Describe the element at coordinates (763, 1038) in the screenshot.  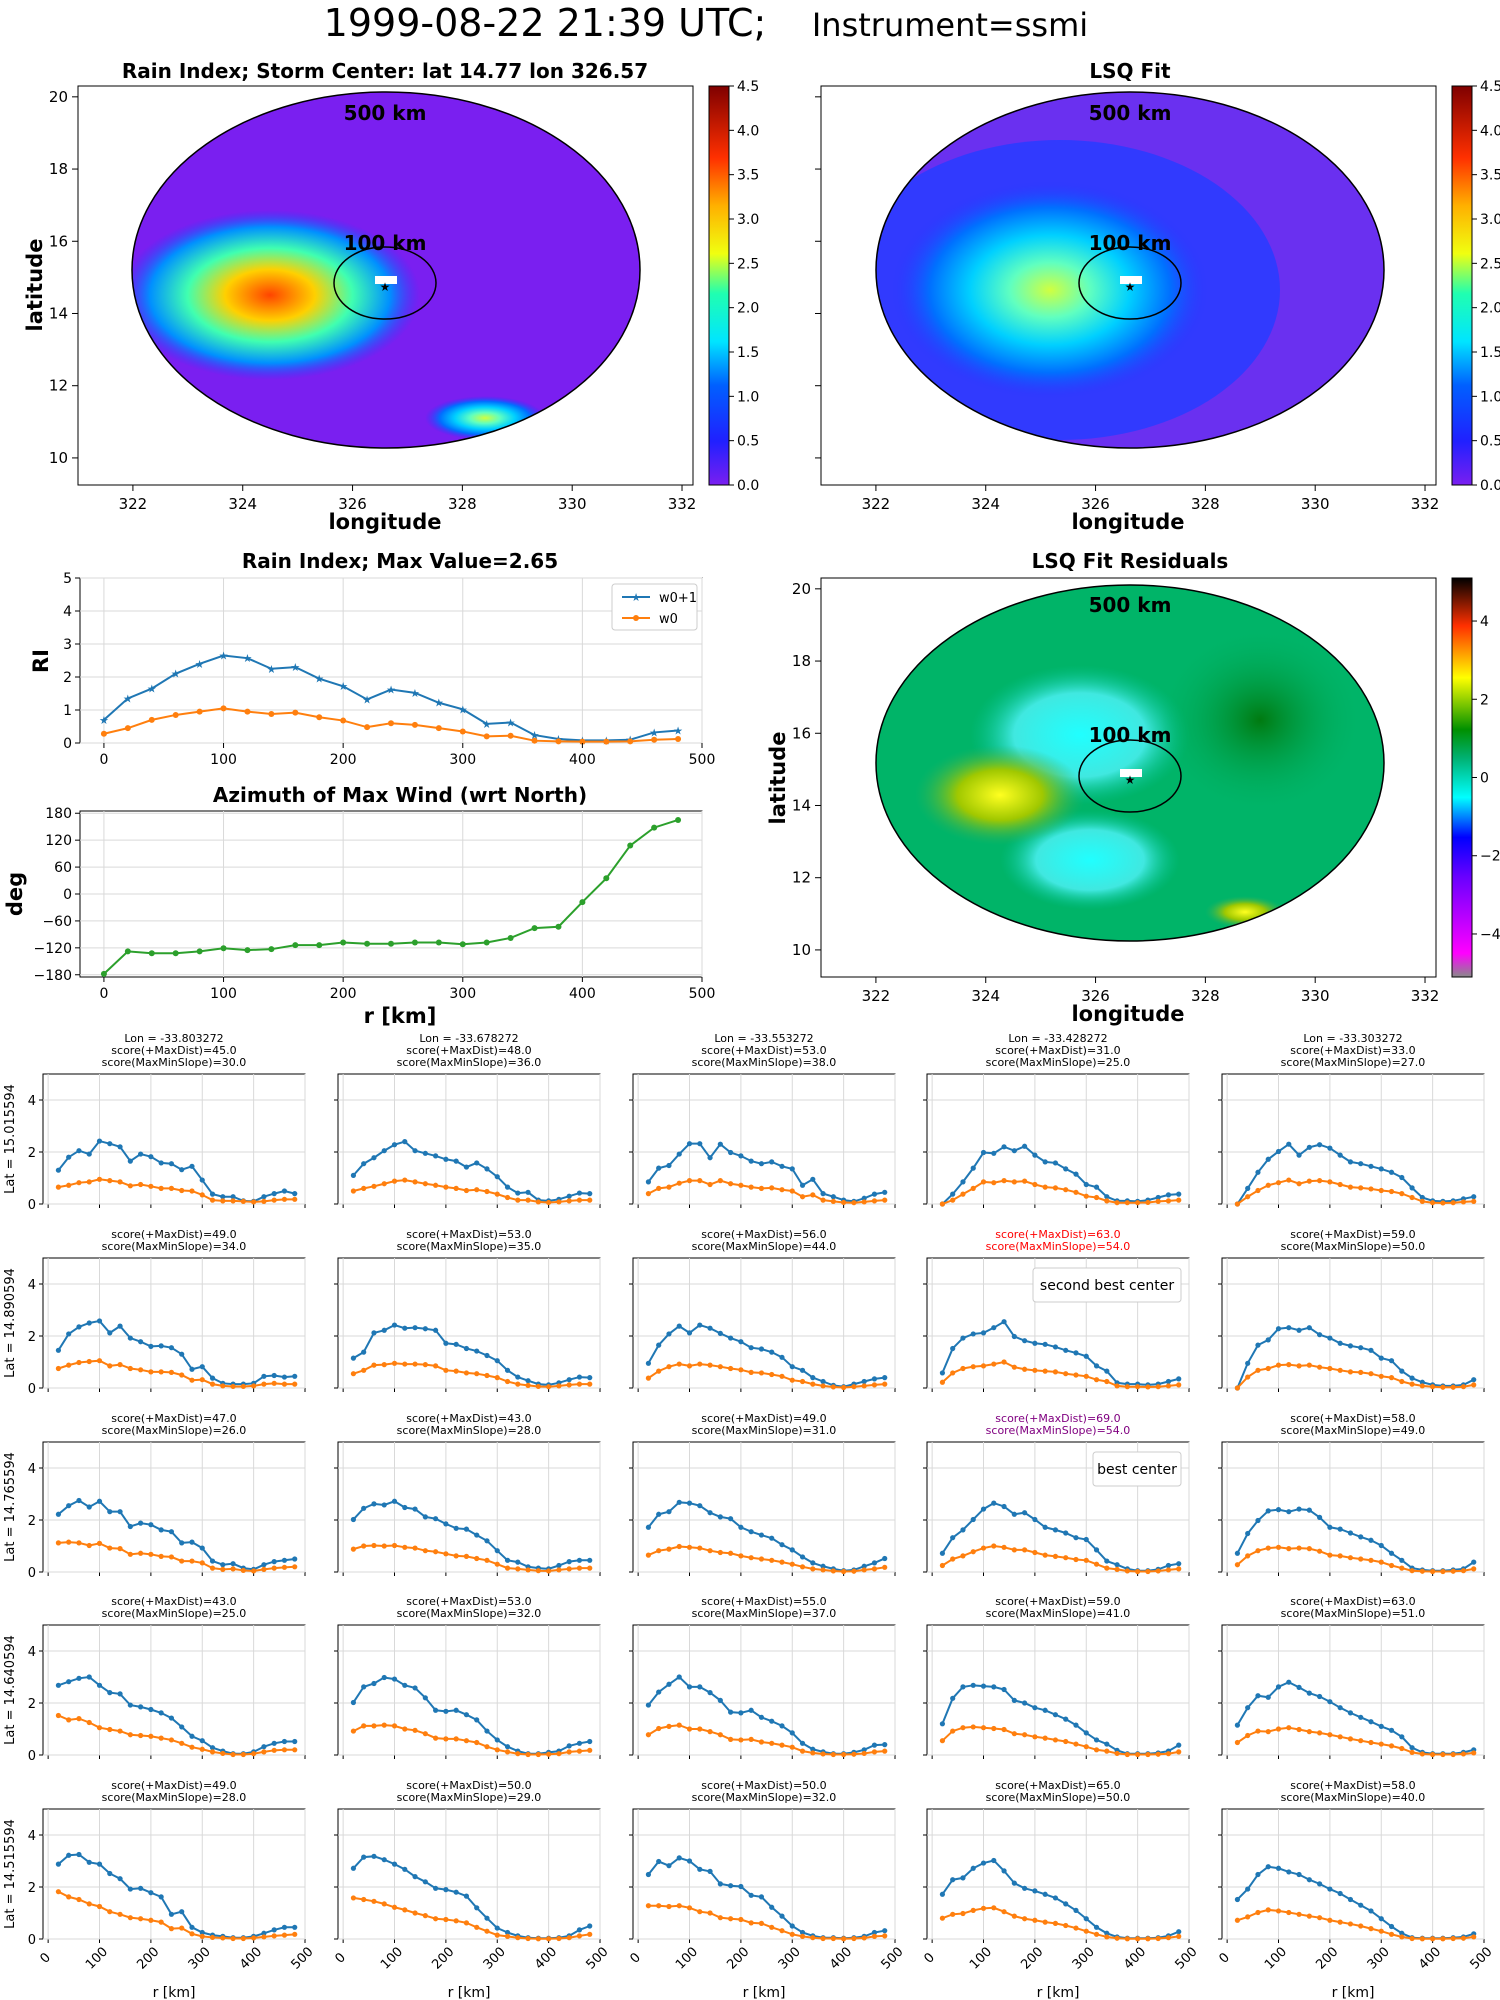
I see `col-lon-title: Lon = -33.553272` at that location.